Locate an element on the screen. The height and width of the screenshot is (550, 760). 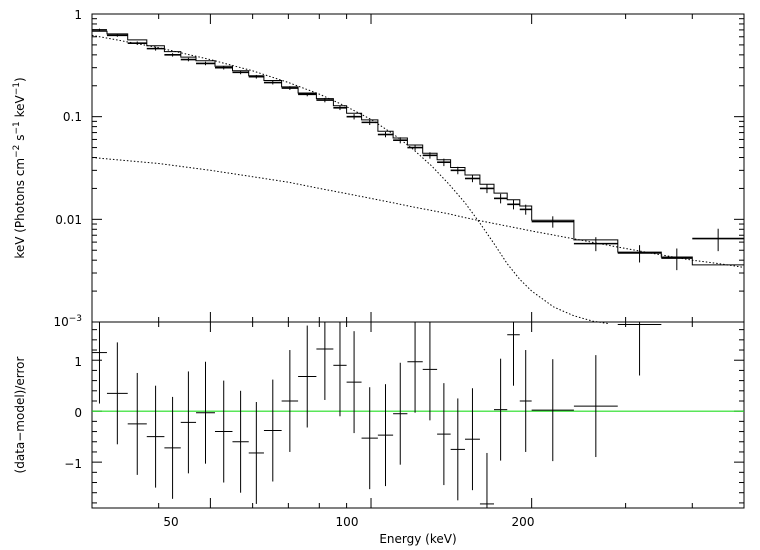
top-y-axis-label: keV (Photons cm−2 s−1 keV−1) is located at coordinates (19, 167).